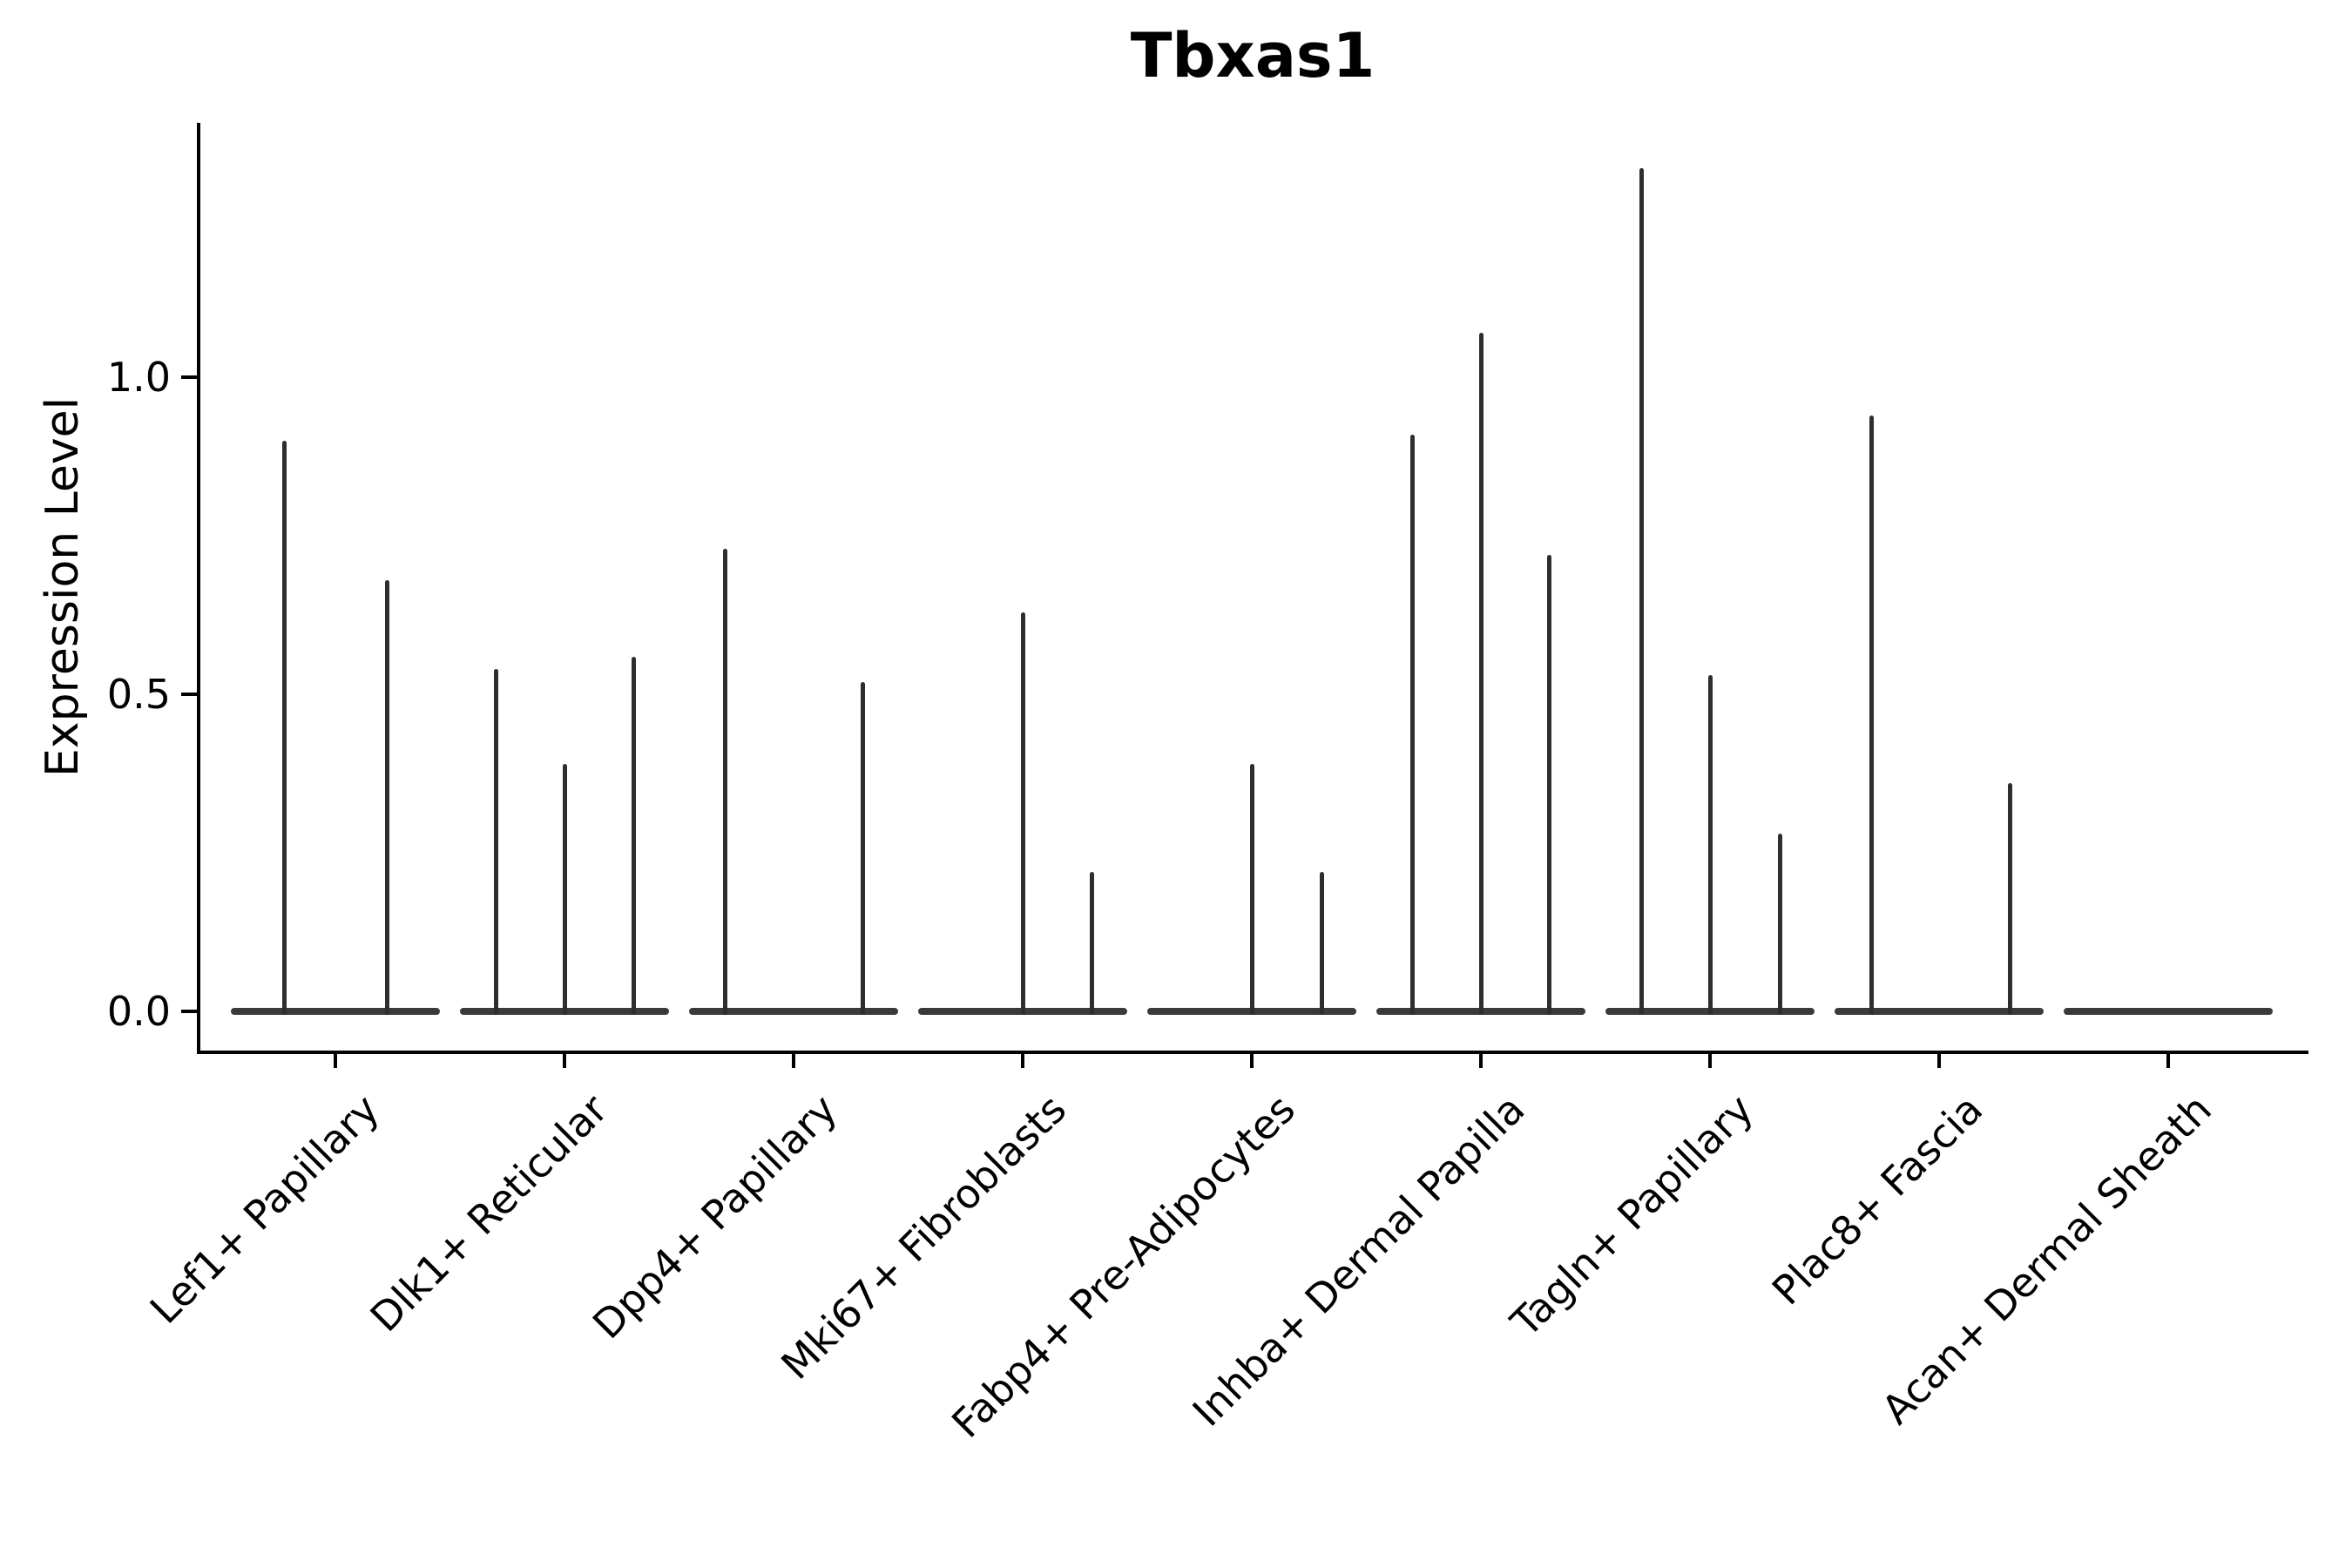 Image resolution: width=2352 pixels, height=1568 pixels. What do you see at coordinates (63, 587) in the screenshot?
I see `y-axis-label: Expression Level` at bounding box center [63, 587].